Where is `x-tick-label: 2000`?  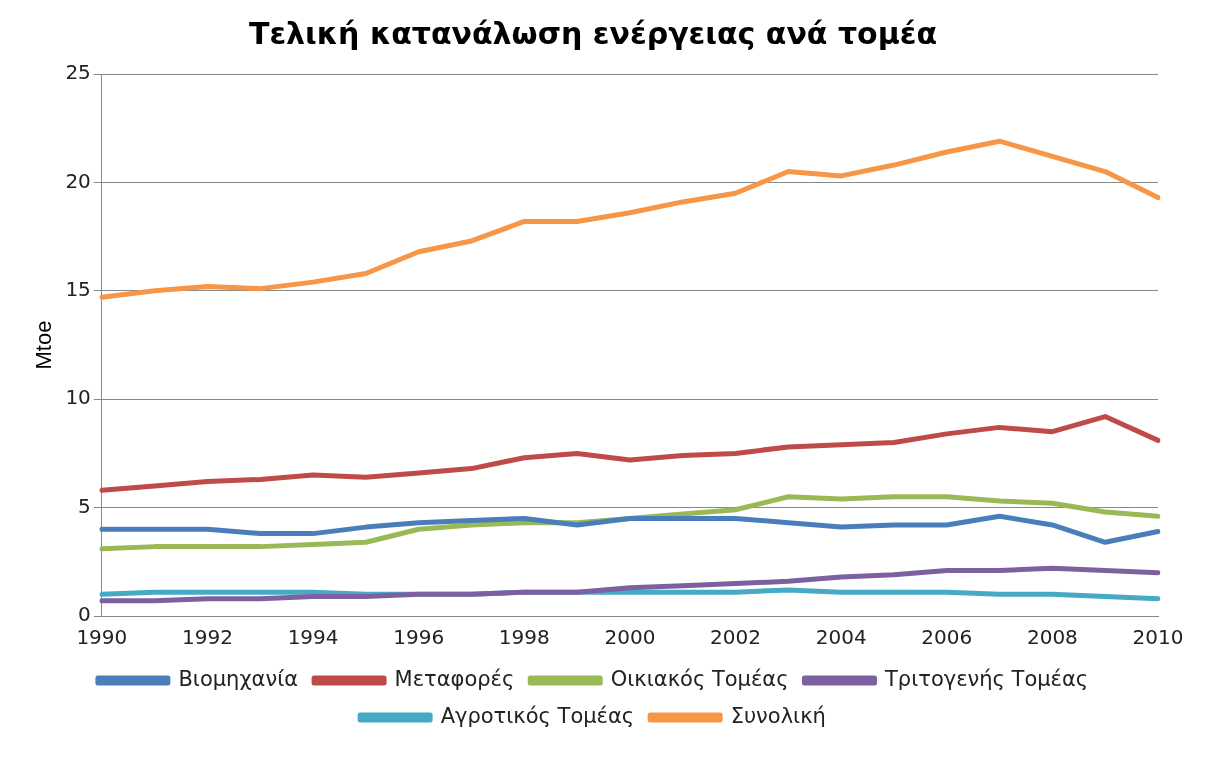
x-tick-label: 2000 is located at coordinates (630, 637).